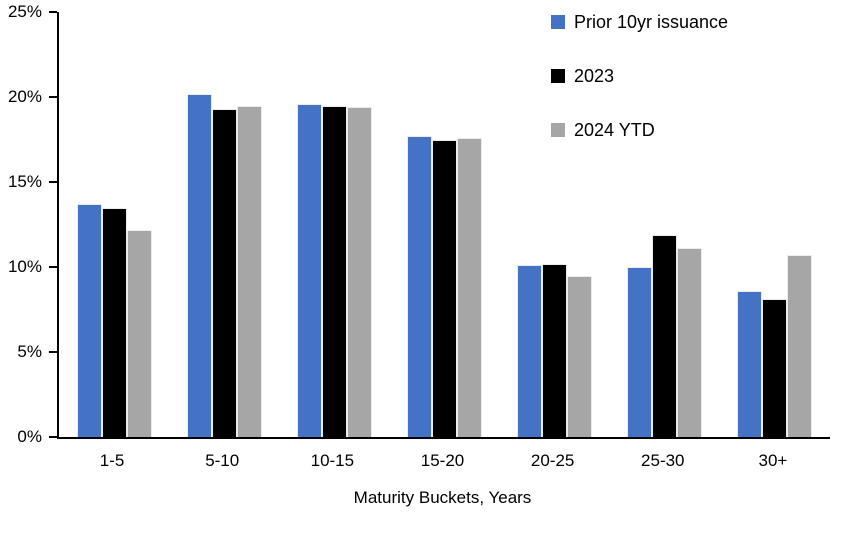 Image resolution: width=852 pixels, height=534 pixels. I want to click on x-tick-label: 10-15, so click(332, 460).